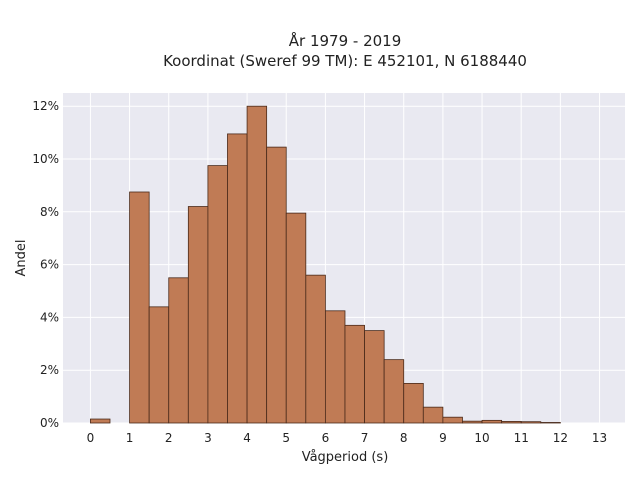 The height and width of the screenshot is (480, 640). I want to click on x-tick-label: 7, so click(365, 438).